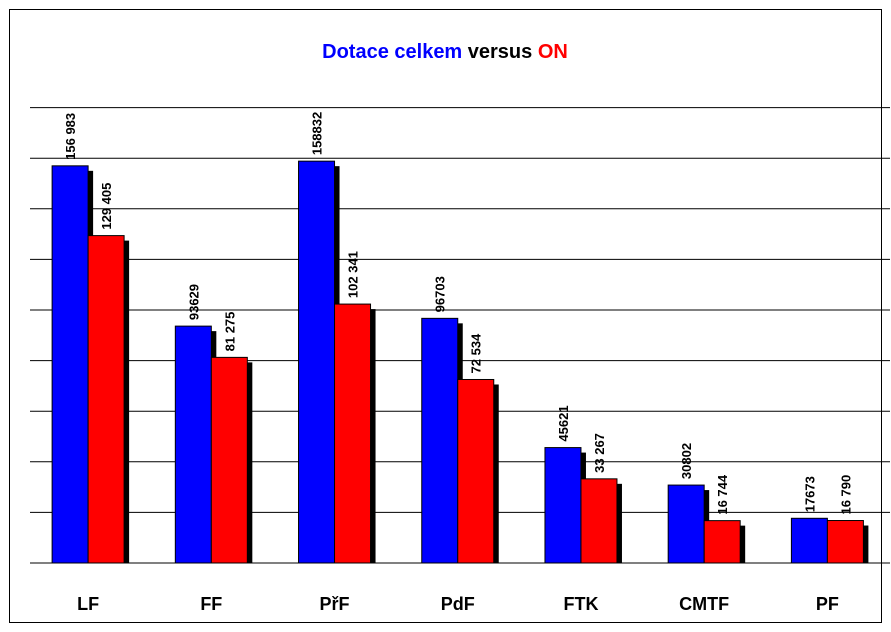 This screenshot has height=632, width=891. I want to click on value-label: 129 405, so click(106, 206).